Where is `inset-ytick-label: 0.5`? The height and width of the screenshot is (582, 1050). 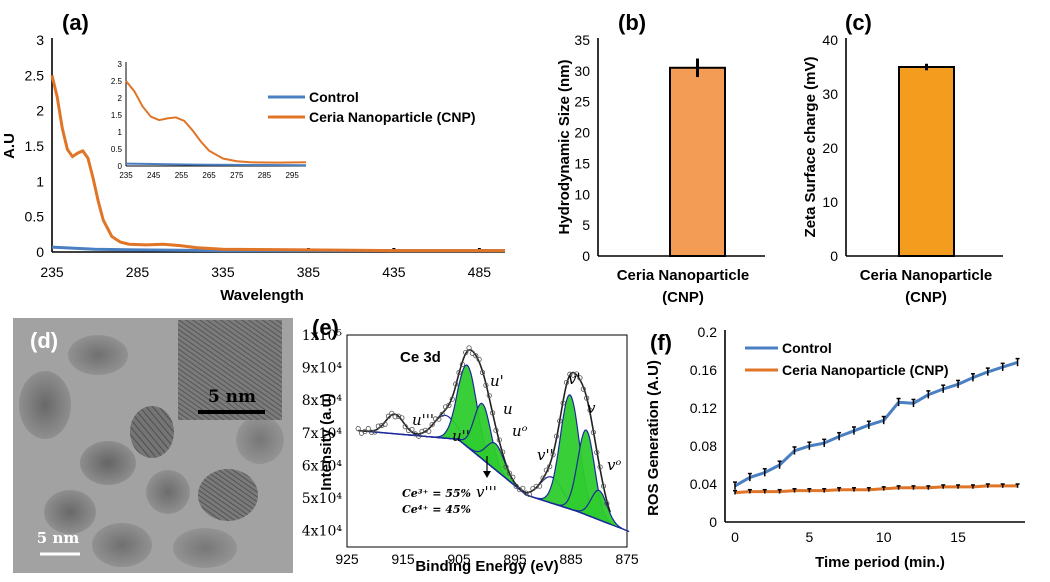 inset-ytick-label: 0.5 is located at coordinates (117, 149).